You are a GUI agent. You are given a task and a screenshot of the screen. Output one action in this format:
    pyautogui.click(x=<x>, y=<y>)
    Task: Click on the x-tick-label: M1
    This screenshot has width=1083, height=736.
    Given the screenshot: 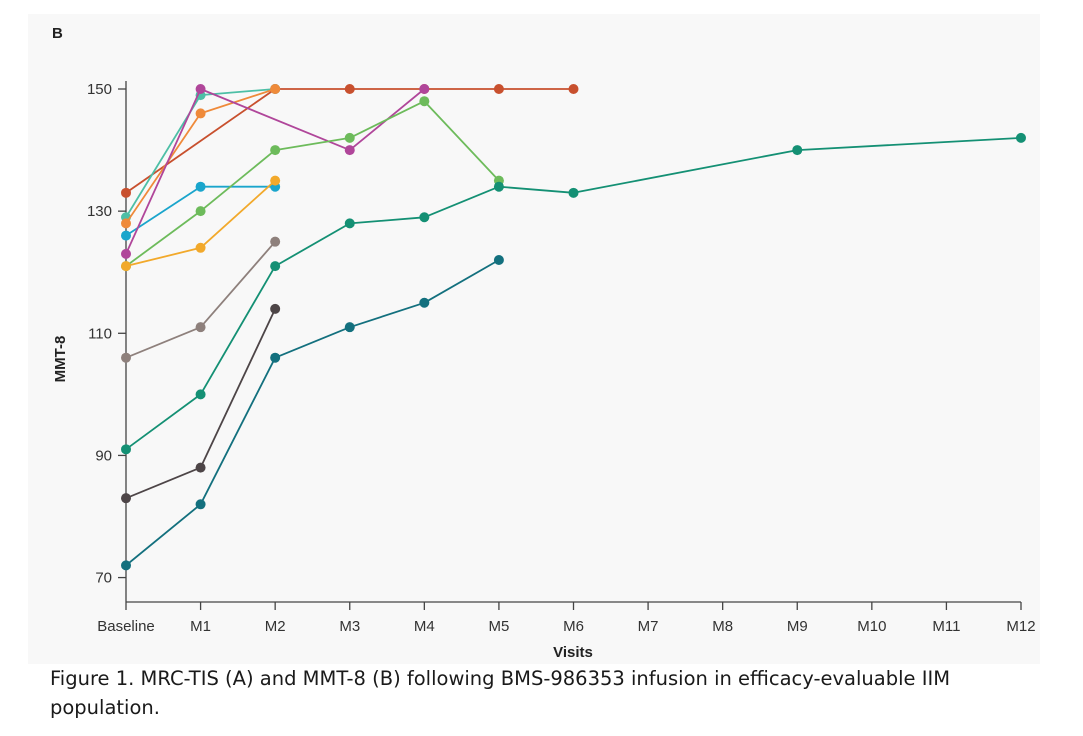 What is the action you would take?
    pyautogui.click(x=200, y=626)
    